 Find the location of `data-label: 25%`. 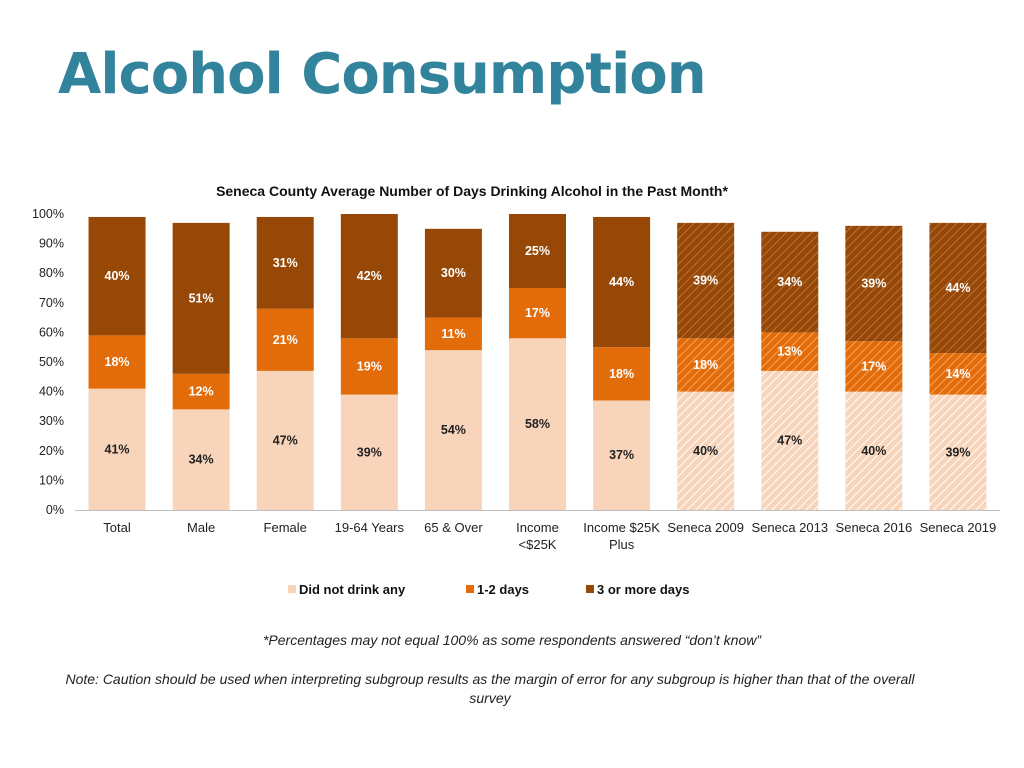

data-label: 25% is located at coordinates (537, 251).